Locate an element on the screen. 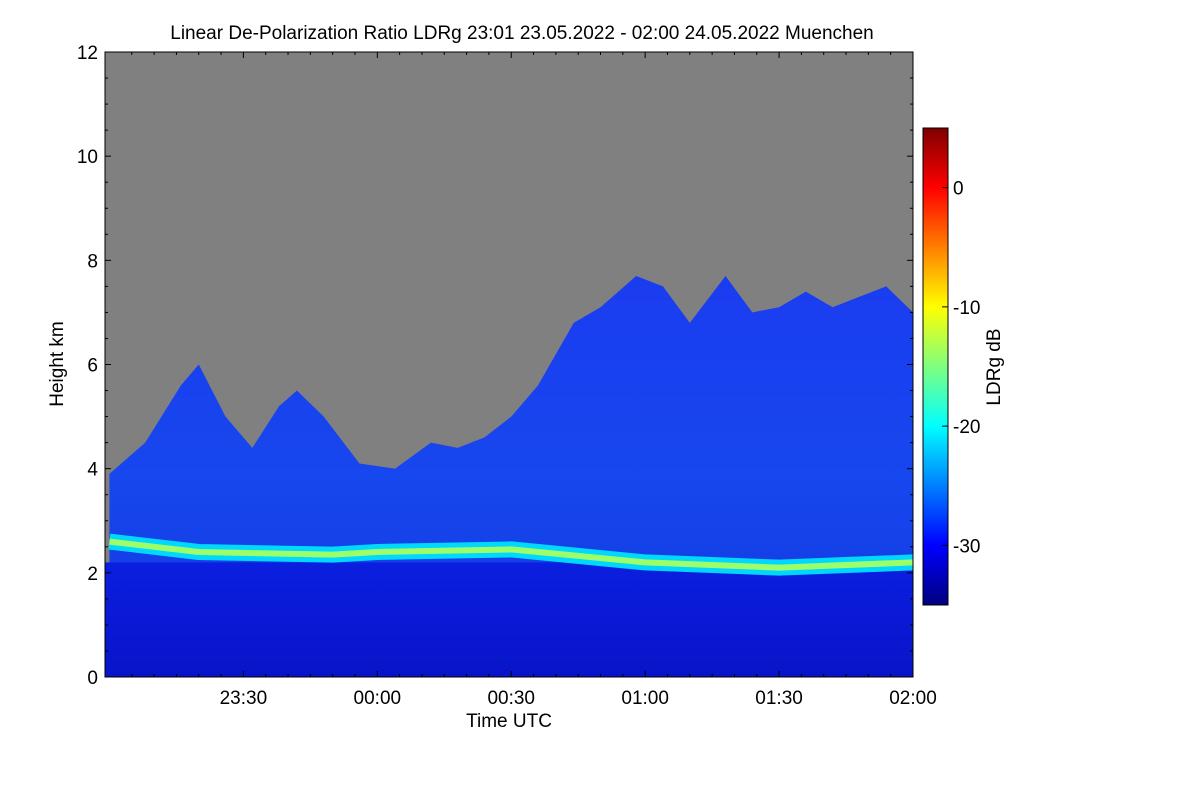 The image size is (1200, 800). x-tick: 00:00 is located at coordinates (378, 380).